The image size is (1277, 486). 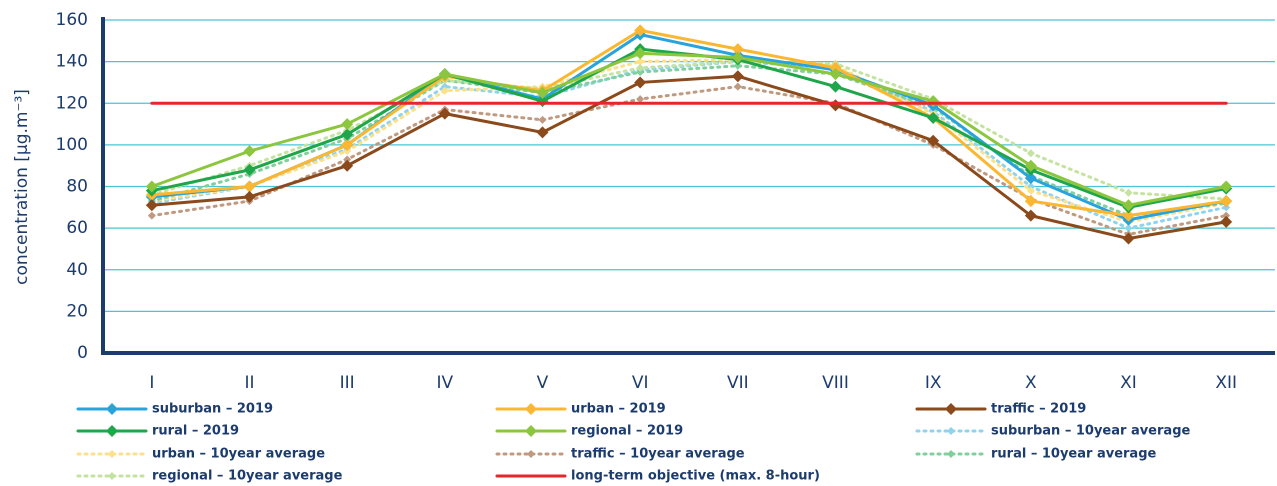 I want to click on legend-label: suburban – 10year average, so click(x=1090, y=431).